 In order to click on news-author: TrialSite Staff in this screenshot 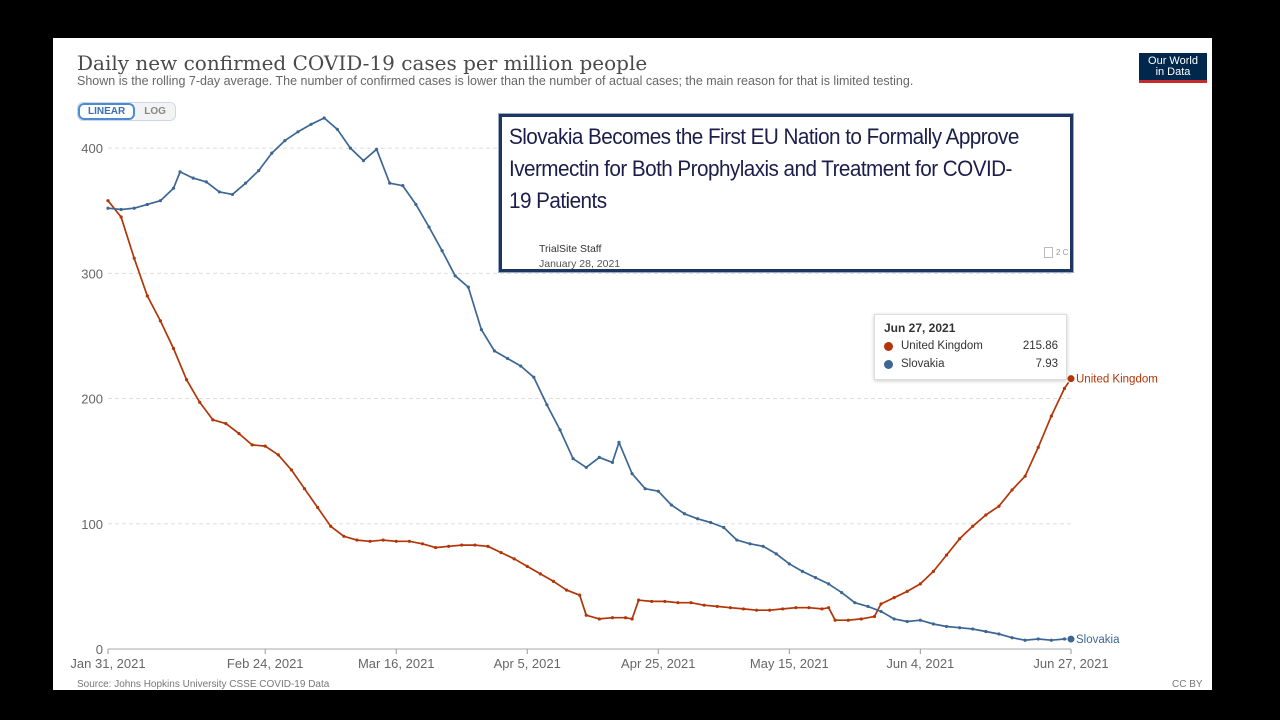, I will do `click(570, 249)`.